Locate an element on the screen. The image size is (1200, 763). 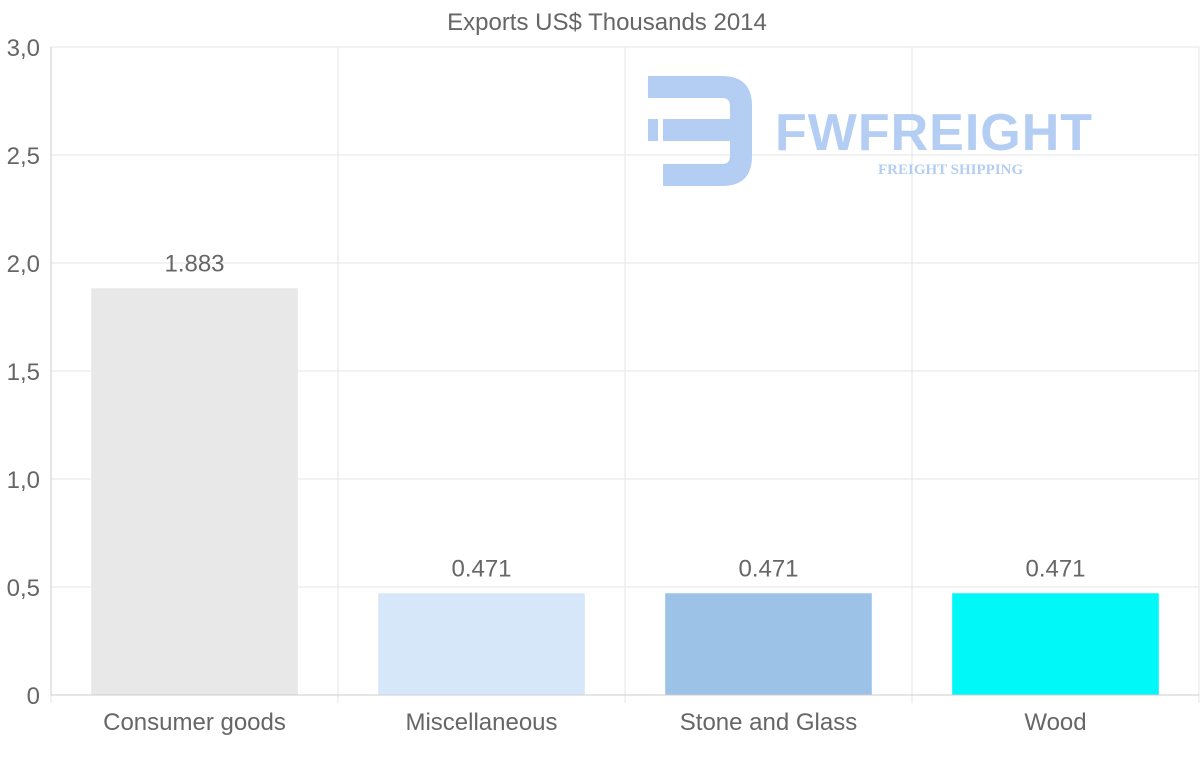
x-tick-label: Wood is located at coordinates (1055, 722).